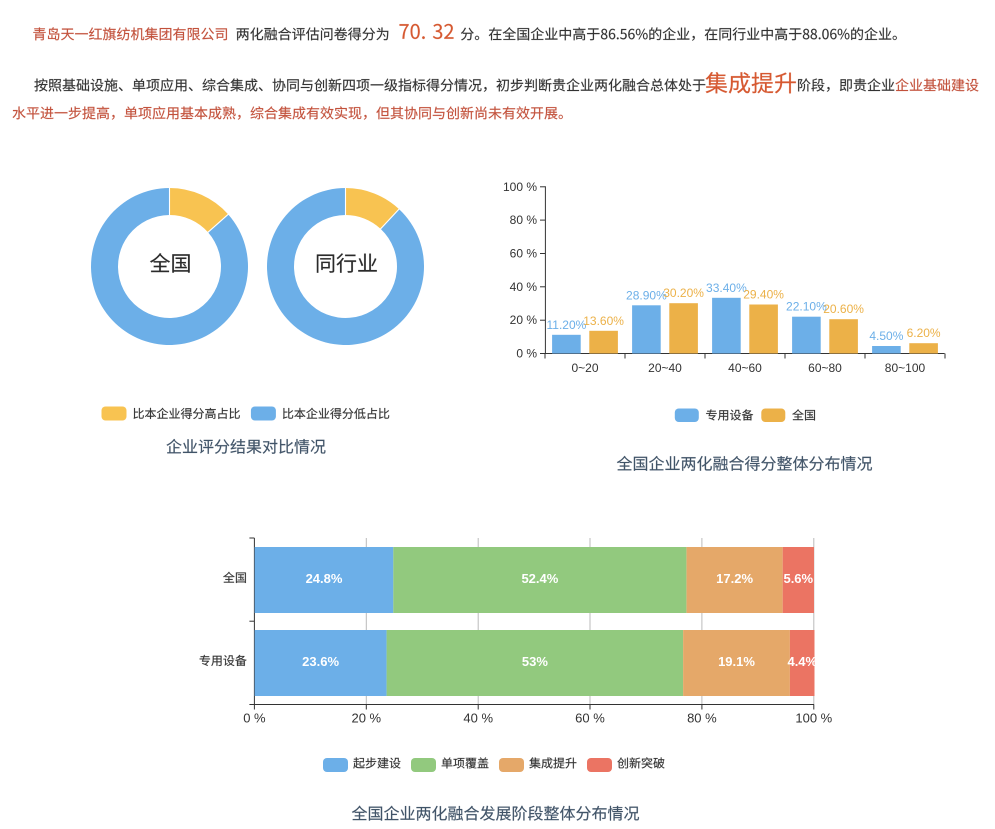 Image resolution: width=995 pixels, height=829 pixels. Describe the element at coordinates (905, 368) in the screenshot. I see `svg-text: 80~100` at that location.